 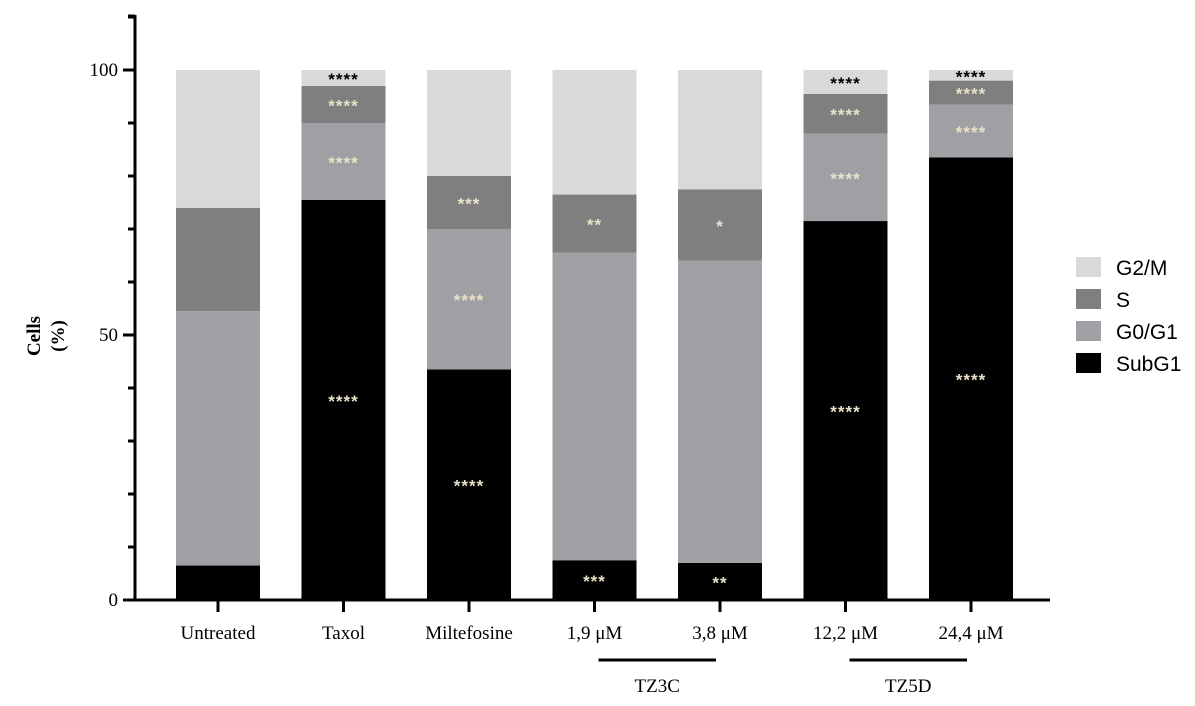 I want to click on x-tick-label-3: 1,9 μM, so click(x=595, y=633).